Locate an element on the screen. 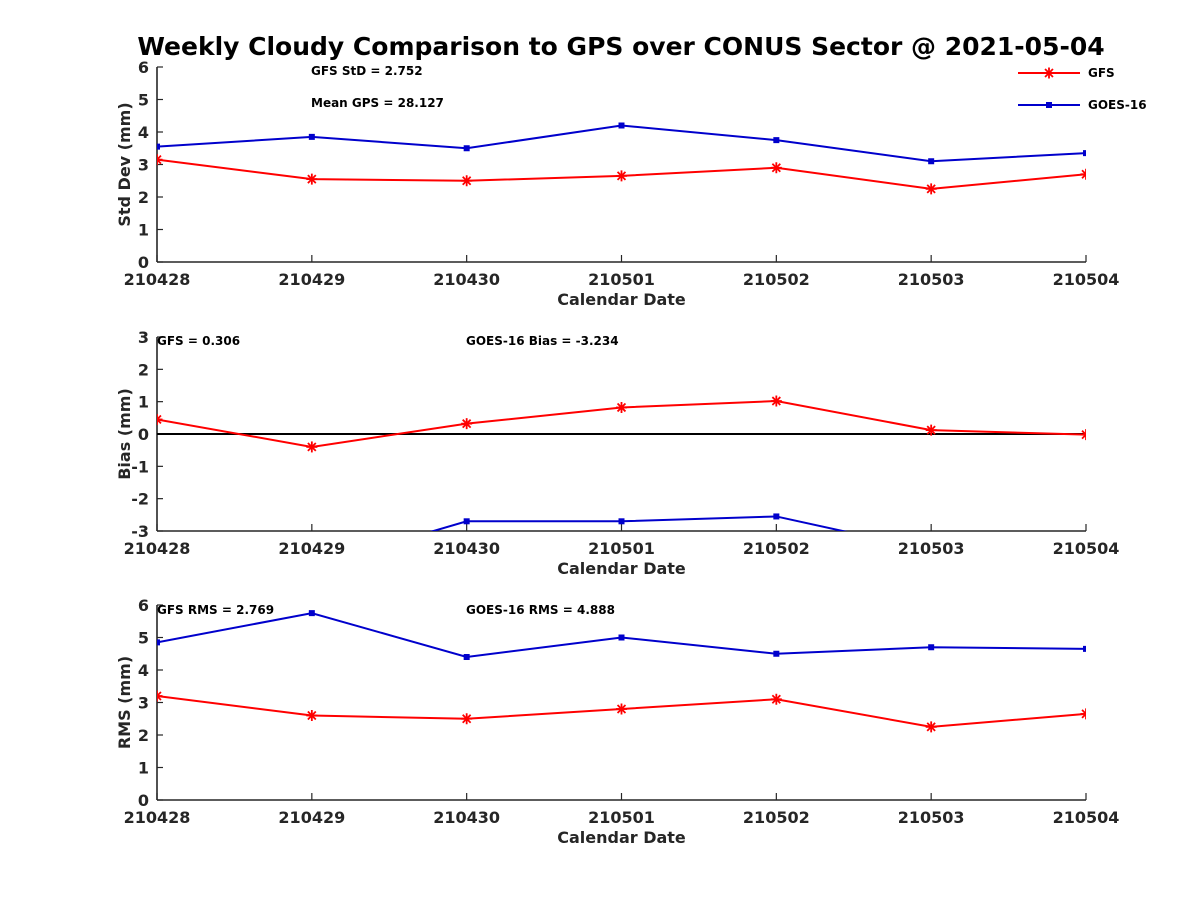 This screenshot has height=904, width=1200. legend-entry-goes-16: GOES-16 is located at coordinates (1082, 105).